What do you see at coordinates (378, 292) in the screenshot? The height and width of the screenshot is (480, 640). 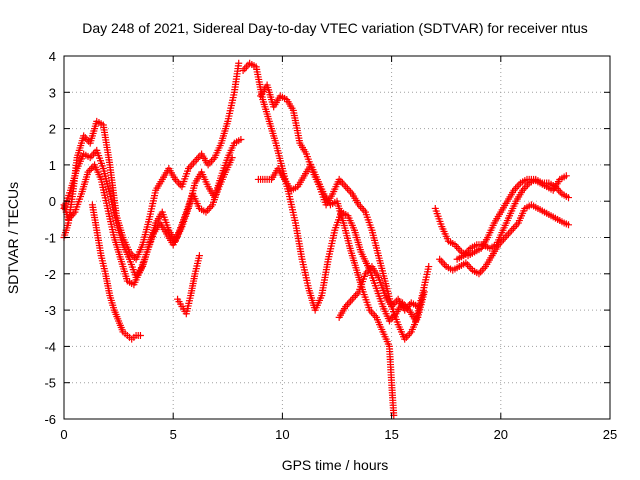 I see `series-track-i` at bounding box center [378, 292].